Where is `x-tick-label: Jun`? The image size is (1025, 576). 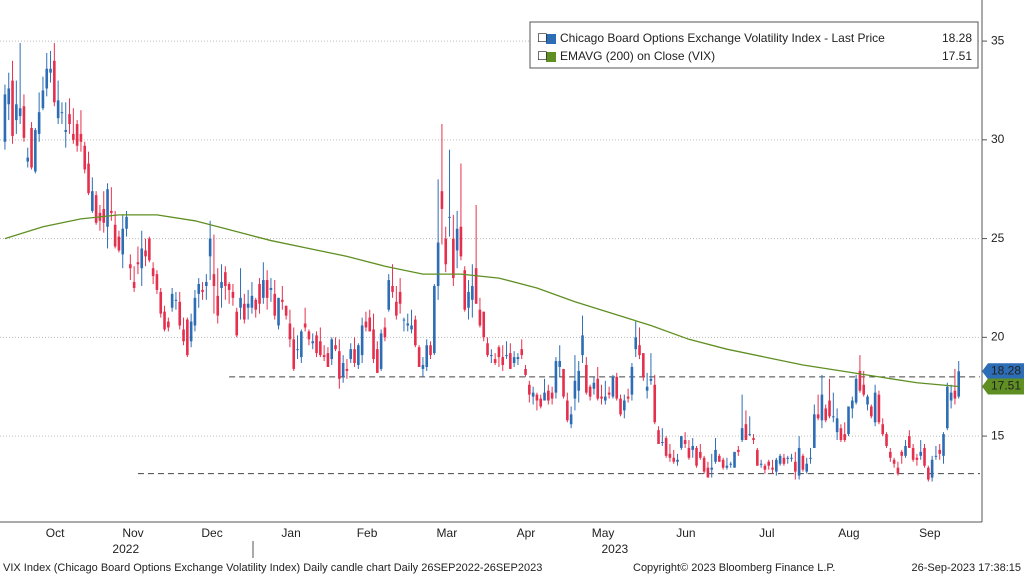
x-tick-label: Jun is located at coordinates (685, 533).